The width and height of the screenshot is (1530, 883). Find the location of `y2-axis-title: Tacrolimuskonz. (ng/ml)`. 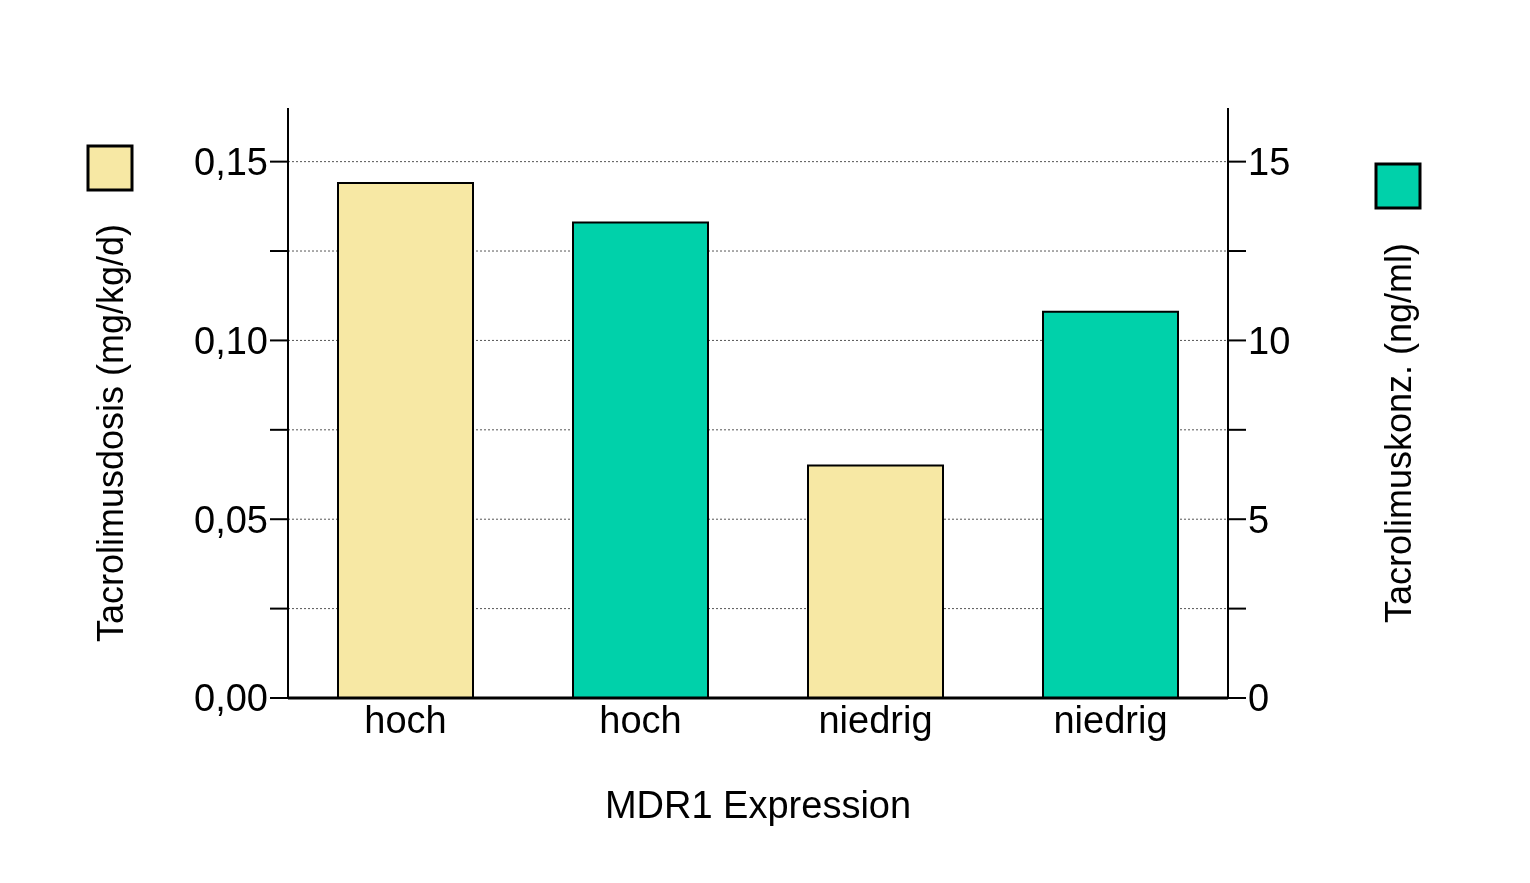

y2-axis-title: Tacrolimuskonz. (ng/ml) is located at coordinates (1398, 433).